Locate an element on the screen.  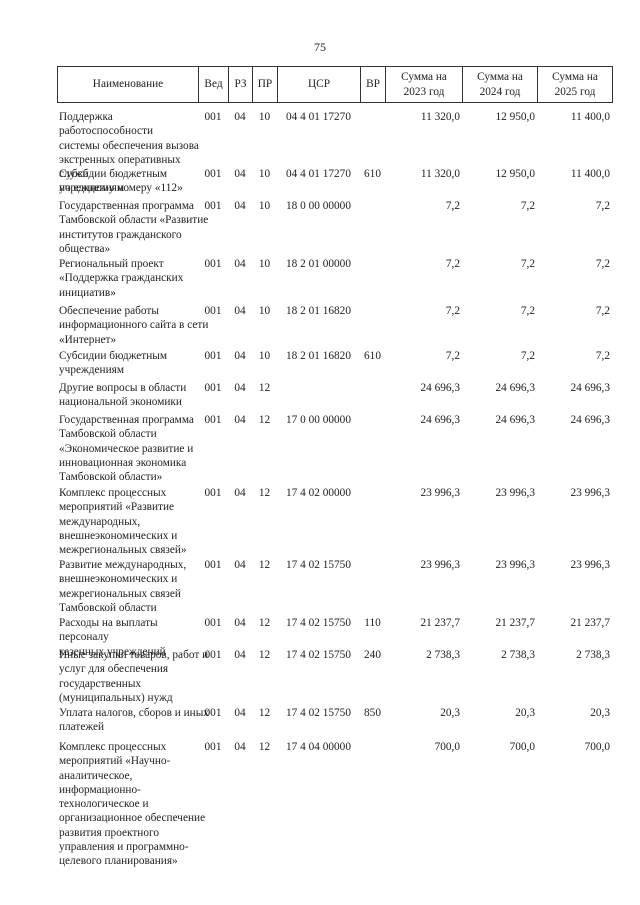
cell: 17 4 02 00000 is located at coordinates (318, 493).